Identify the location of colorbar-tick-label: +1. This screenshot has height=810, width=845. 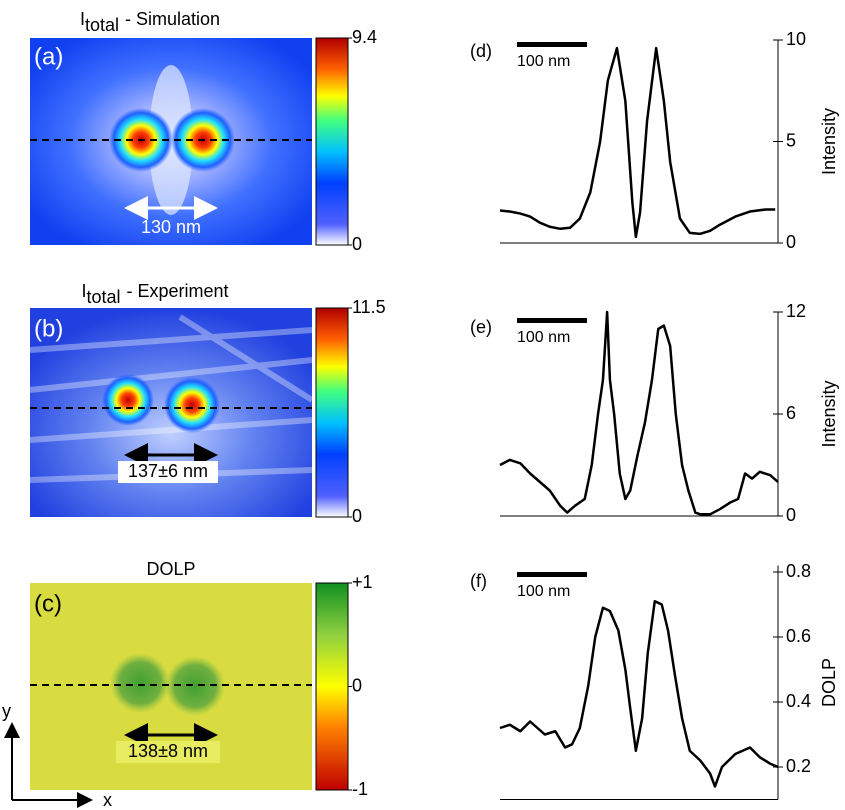
(362, 582).